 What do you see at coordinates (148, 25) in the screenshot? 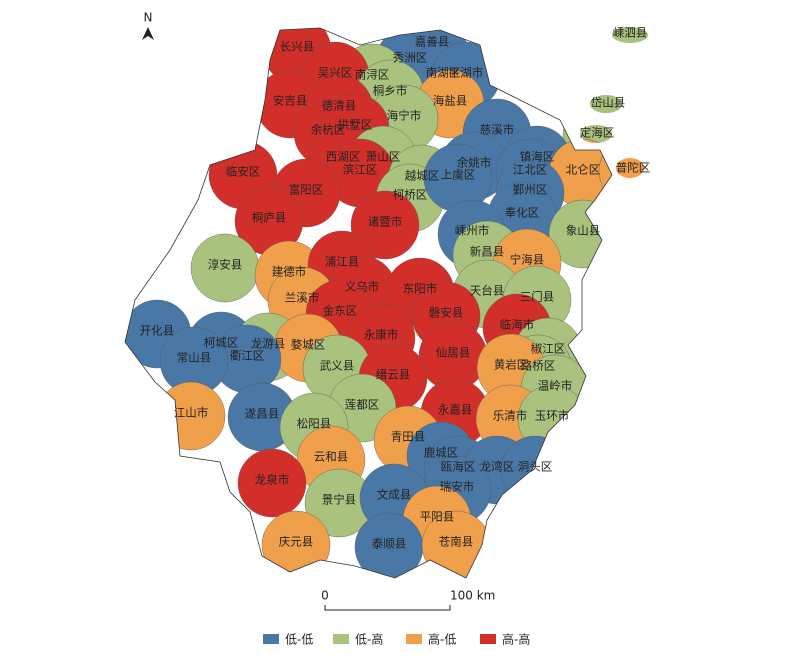
I see `north-arrow: N` at bounding box center [148, 25].